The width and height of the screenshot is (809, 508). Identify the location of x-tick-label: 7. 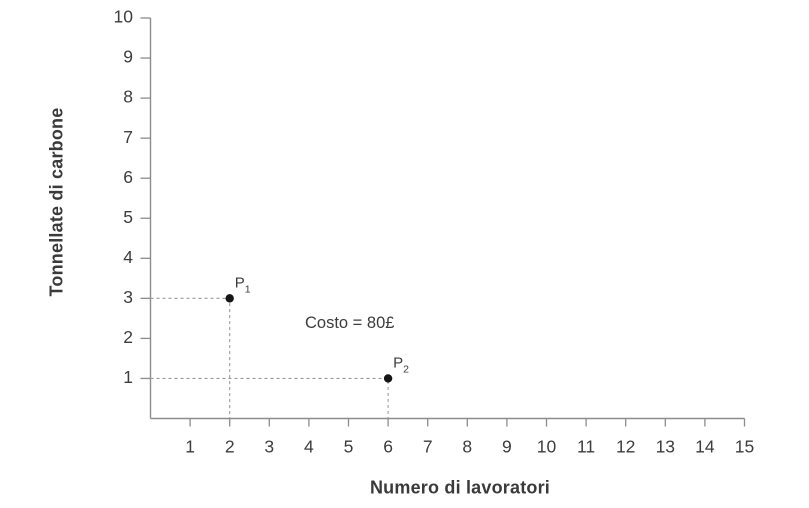
(428, 447).